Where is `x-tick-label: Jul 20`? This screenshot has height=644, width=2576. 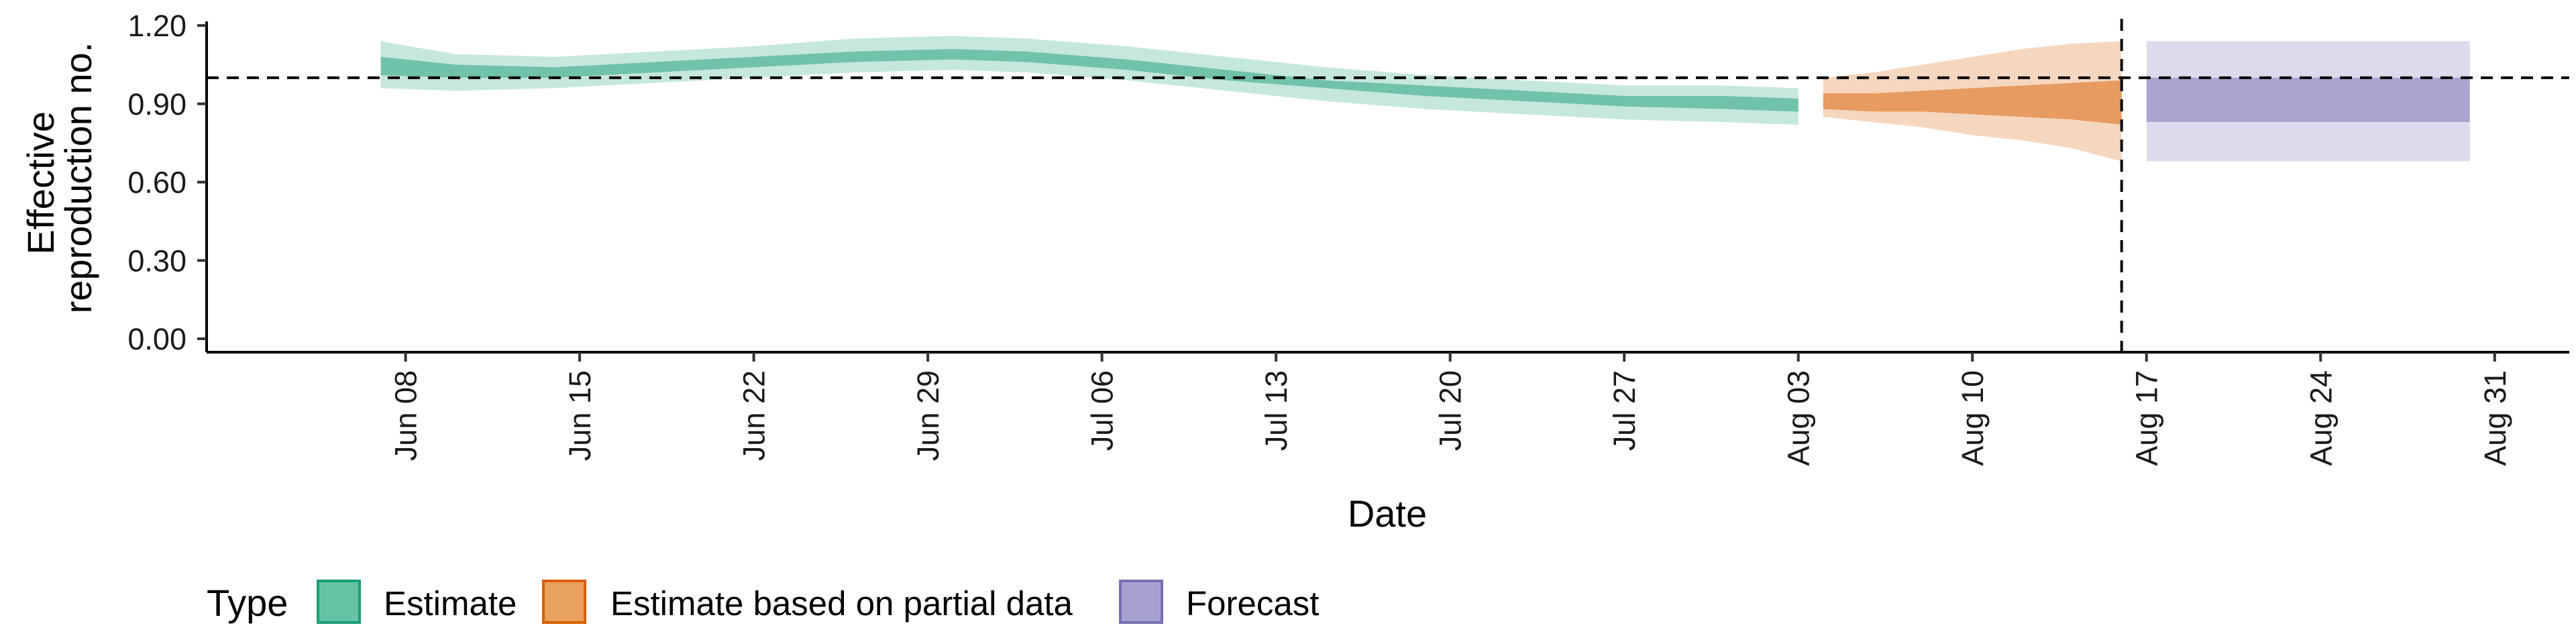 x-tick-label: Jul 20 is located at coordinates (1451, 410).